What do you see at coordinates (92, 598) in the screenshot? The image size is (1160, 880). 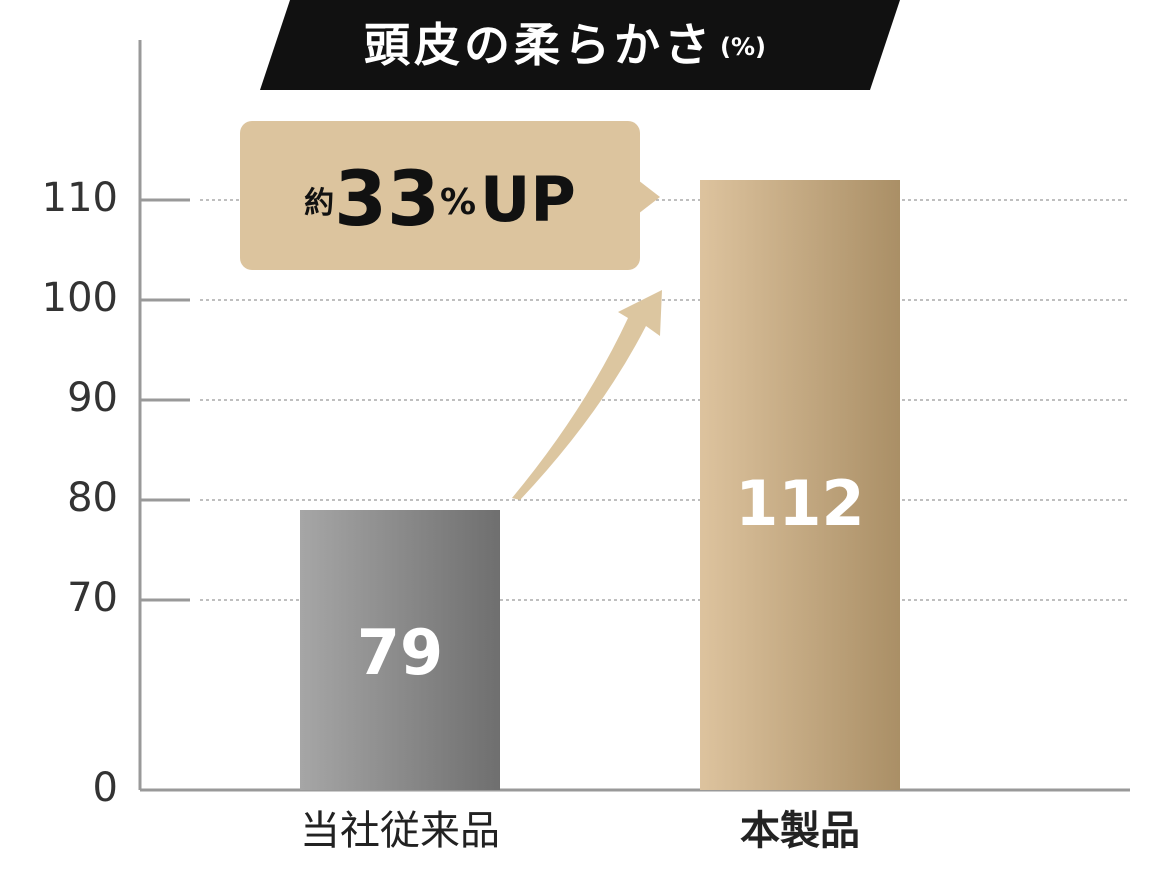 I see `y-tick-label: 70` at bounding box center [92, 598].